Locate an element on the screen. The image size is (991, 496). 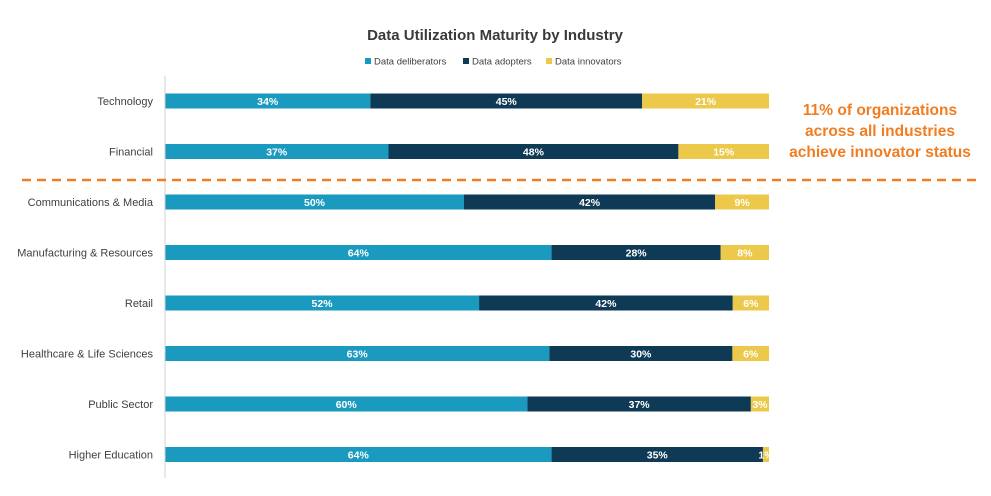
bar-public-sector-data-innovators is located at coordinates (759, 404).